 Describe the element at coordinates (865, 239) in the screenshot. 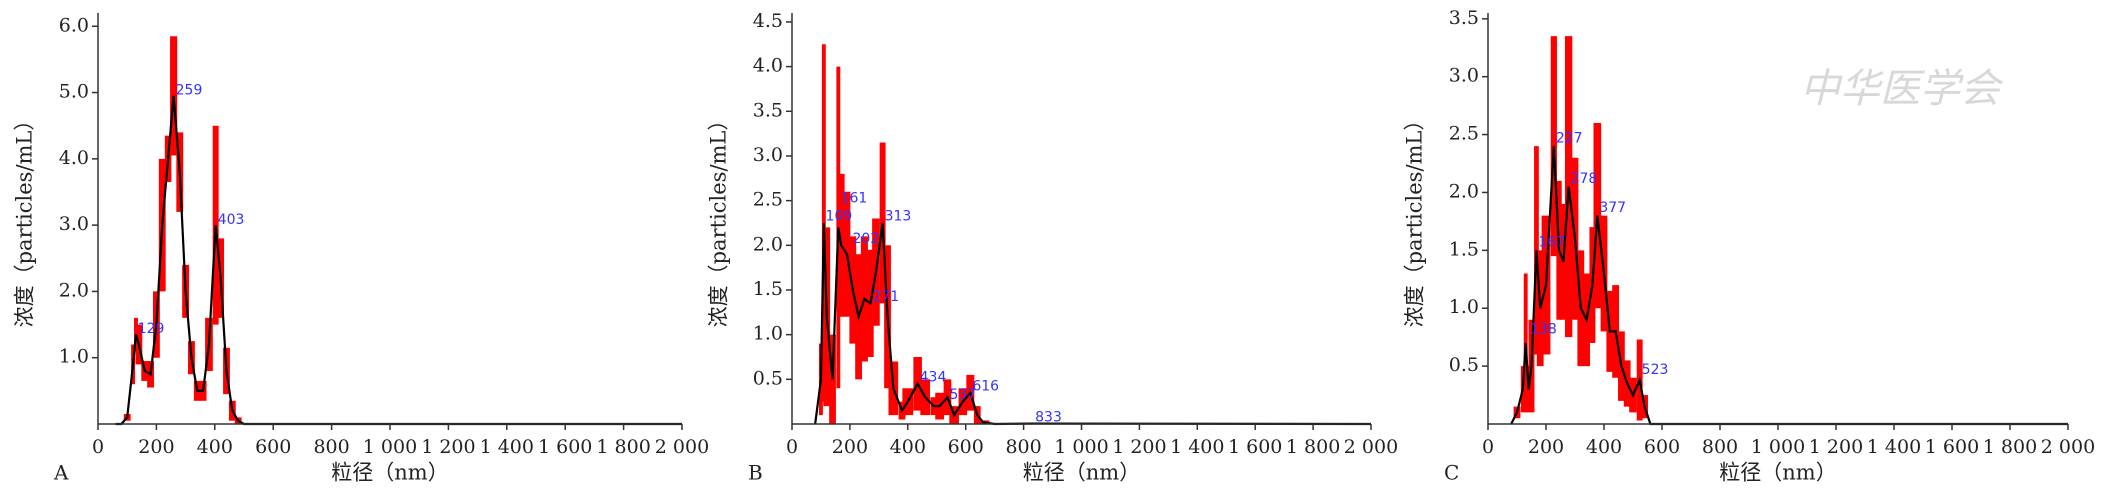

I see `peak-label: 202` at that location.